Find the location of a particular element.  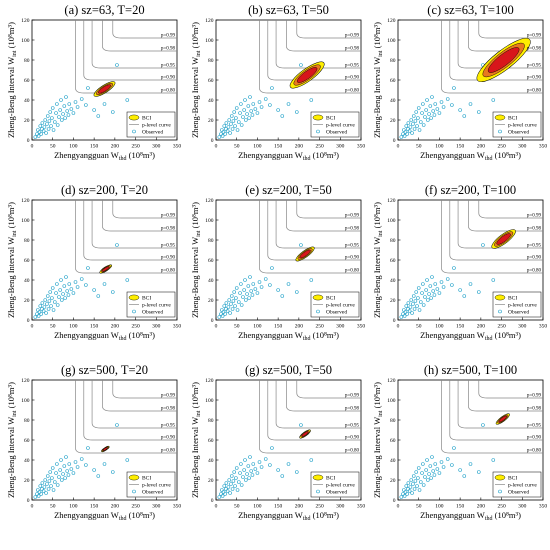

x-tick-label: 350 is located at coordinates (361, 507).